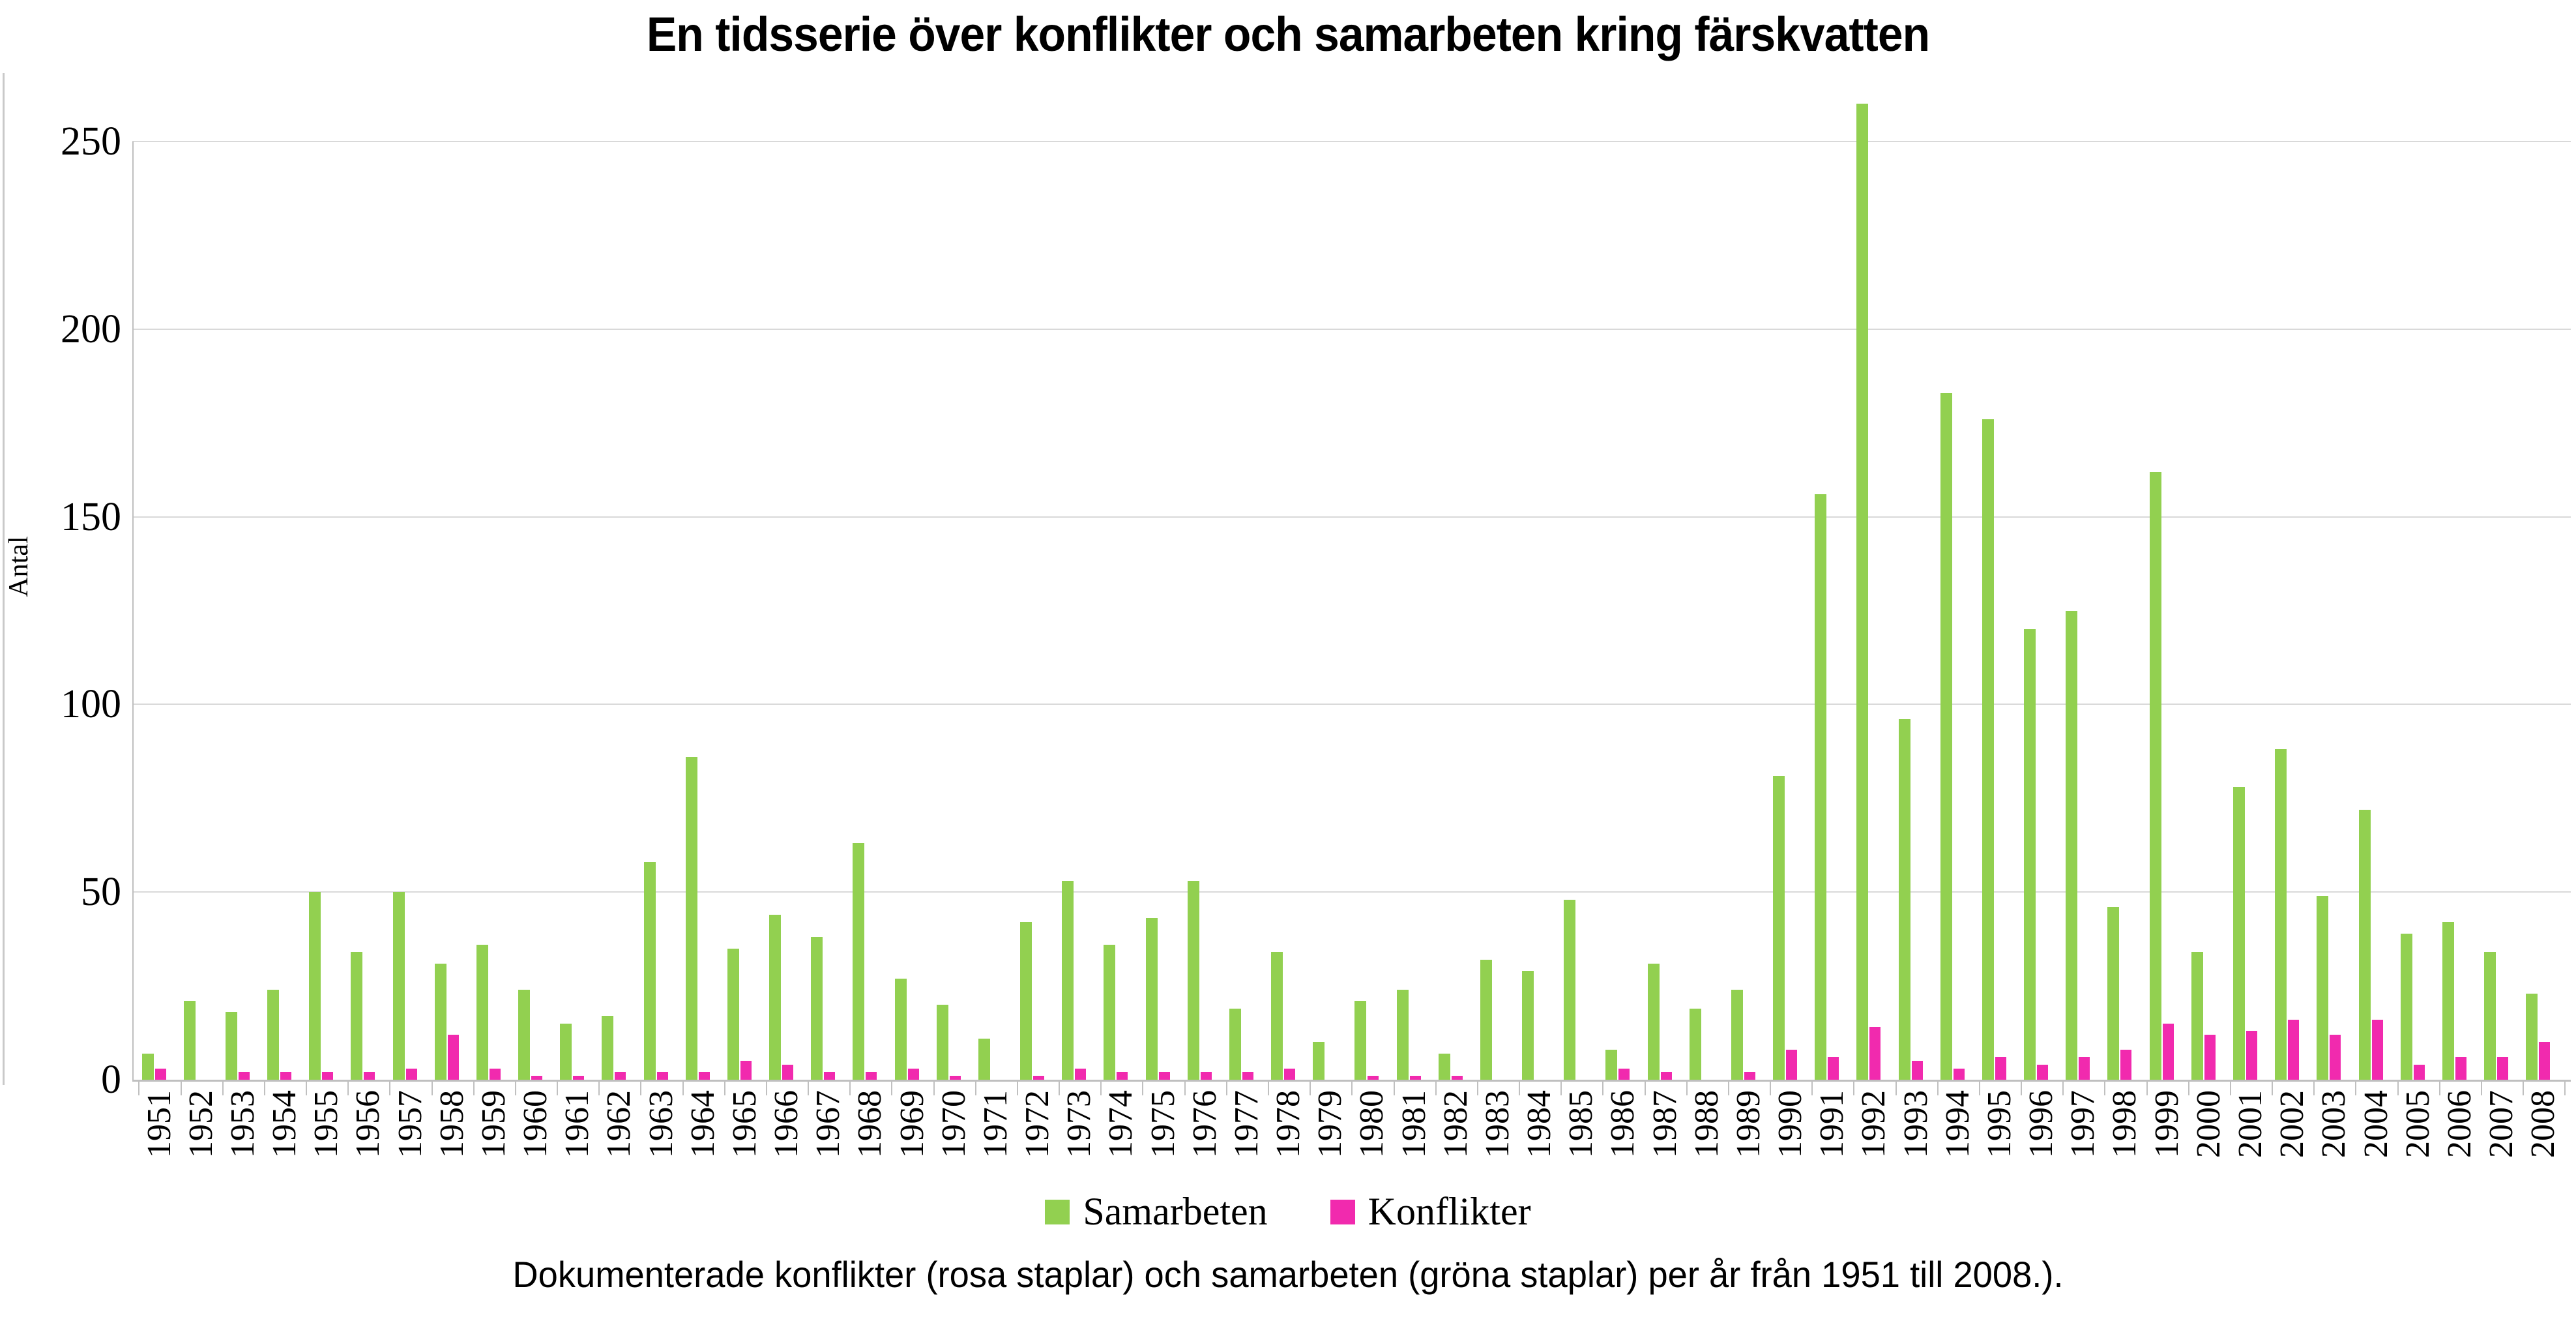 The height and width of the screenshot is (1319, 2576). Describe the element at coordinates (691, 918) in the screenshot. I see `samarbeten-bar-1964` at that location.